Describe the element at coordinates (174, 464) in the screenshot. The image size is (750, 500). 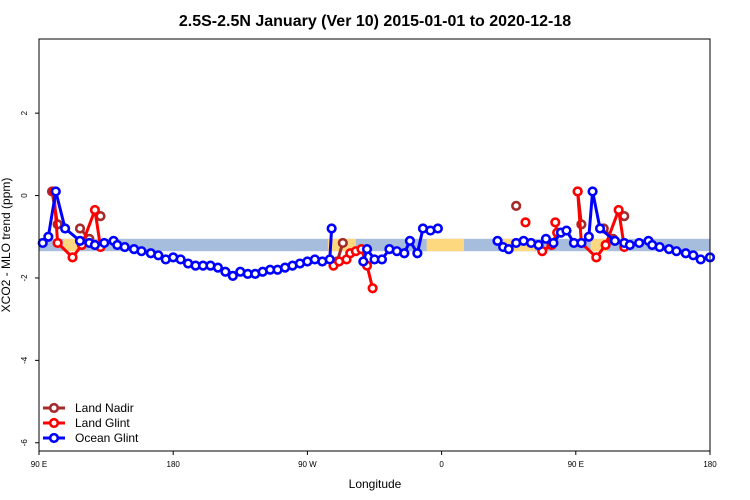
I see `x-tick-label-1: 180` at that location.